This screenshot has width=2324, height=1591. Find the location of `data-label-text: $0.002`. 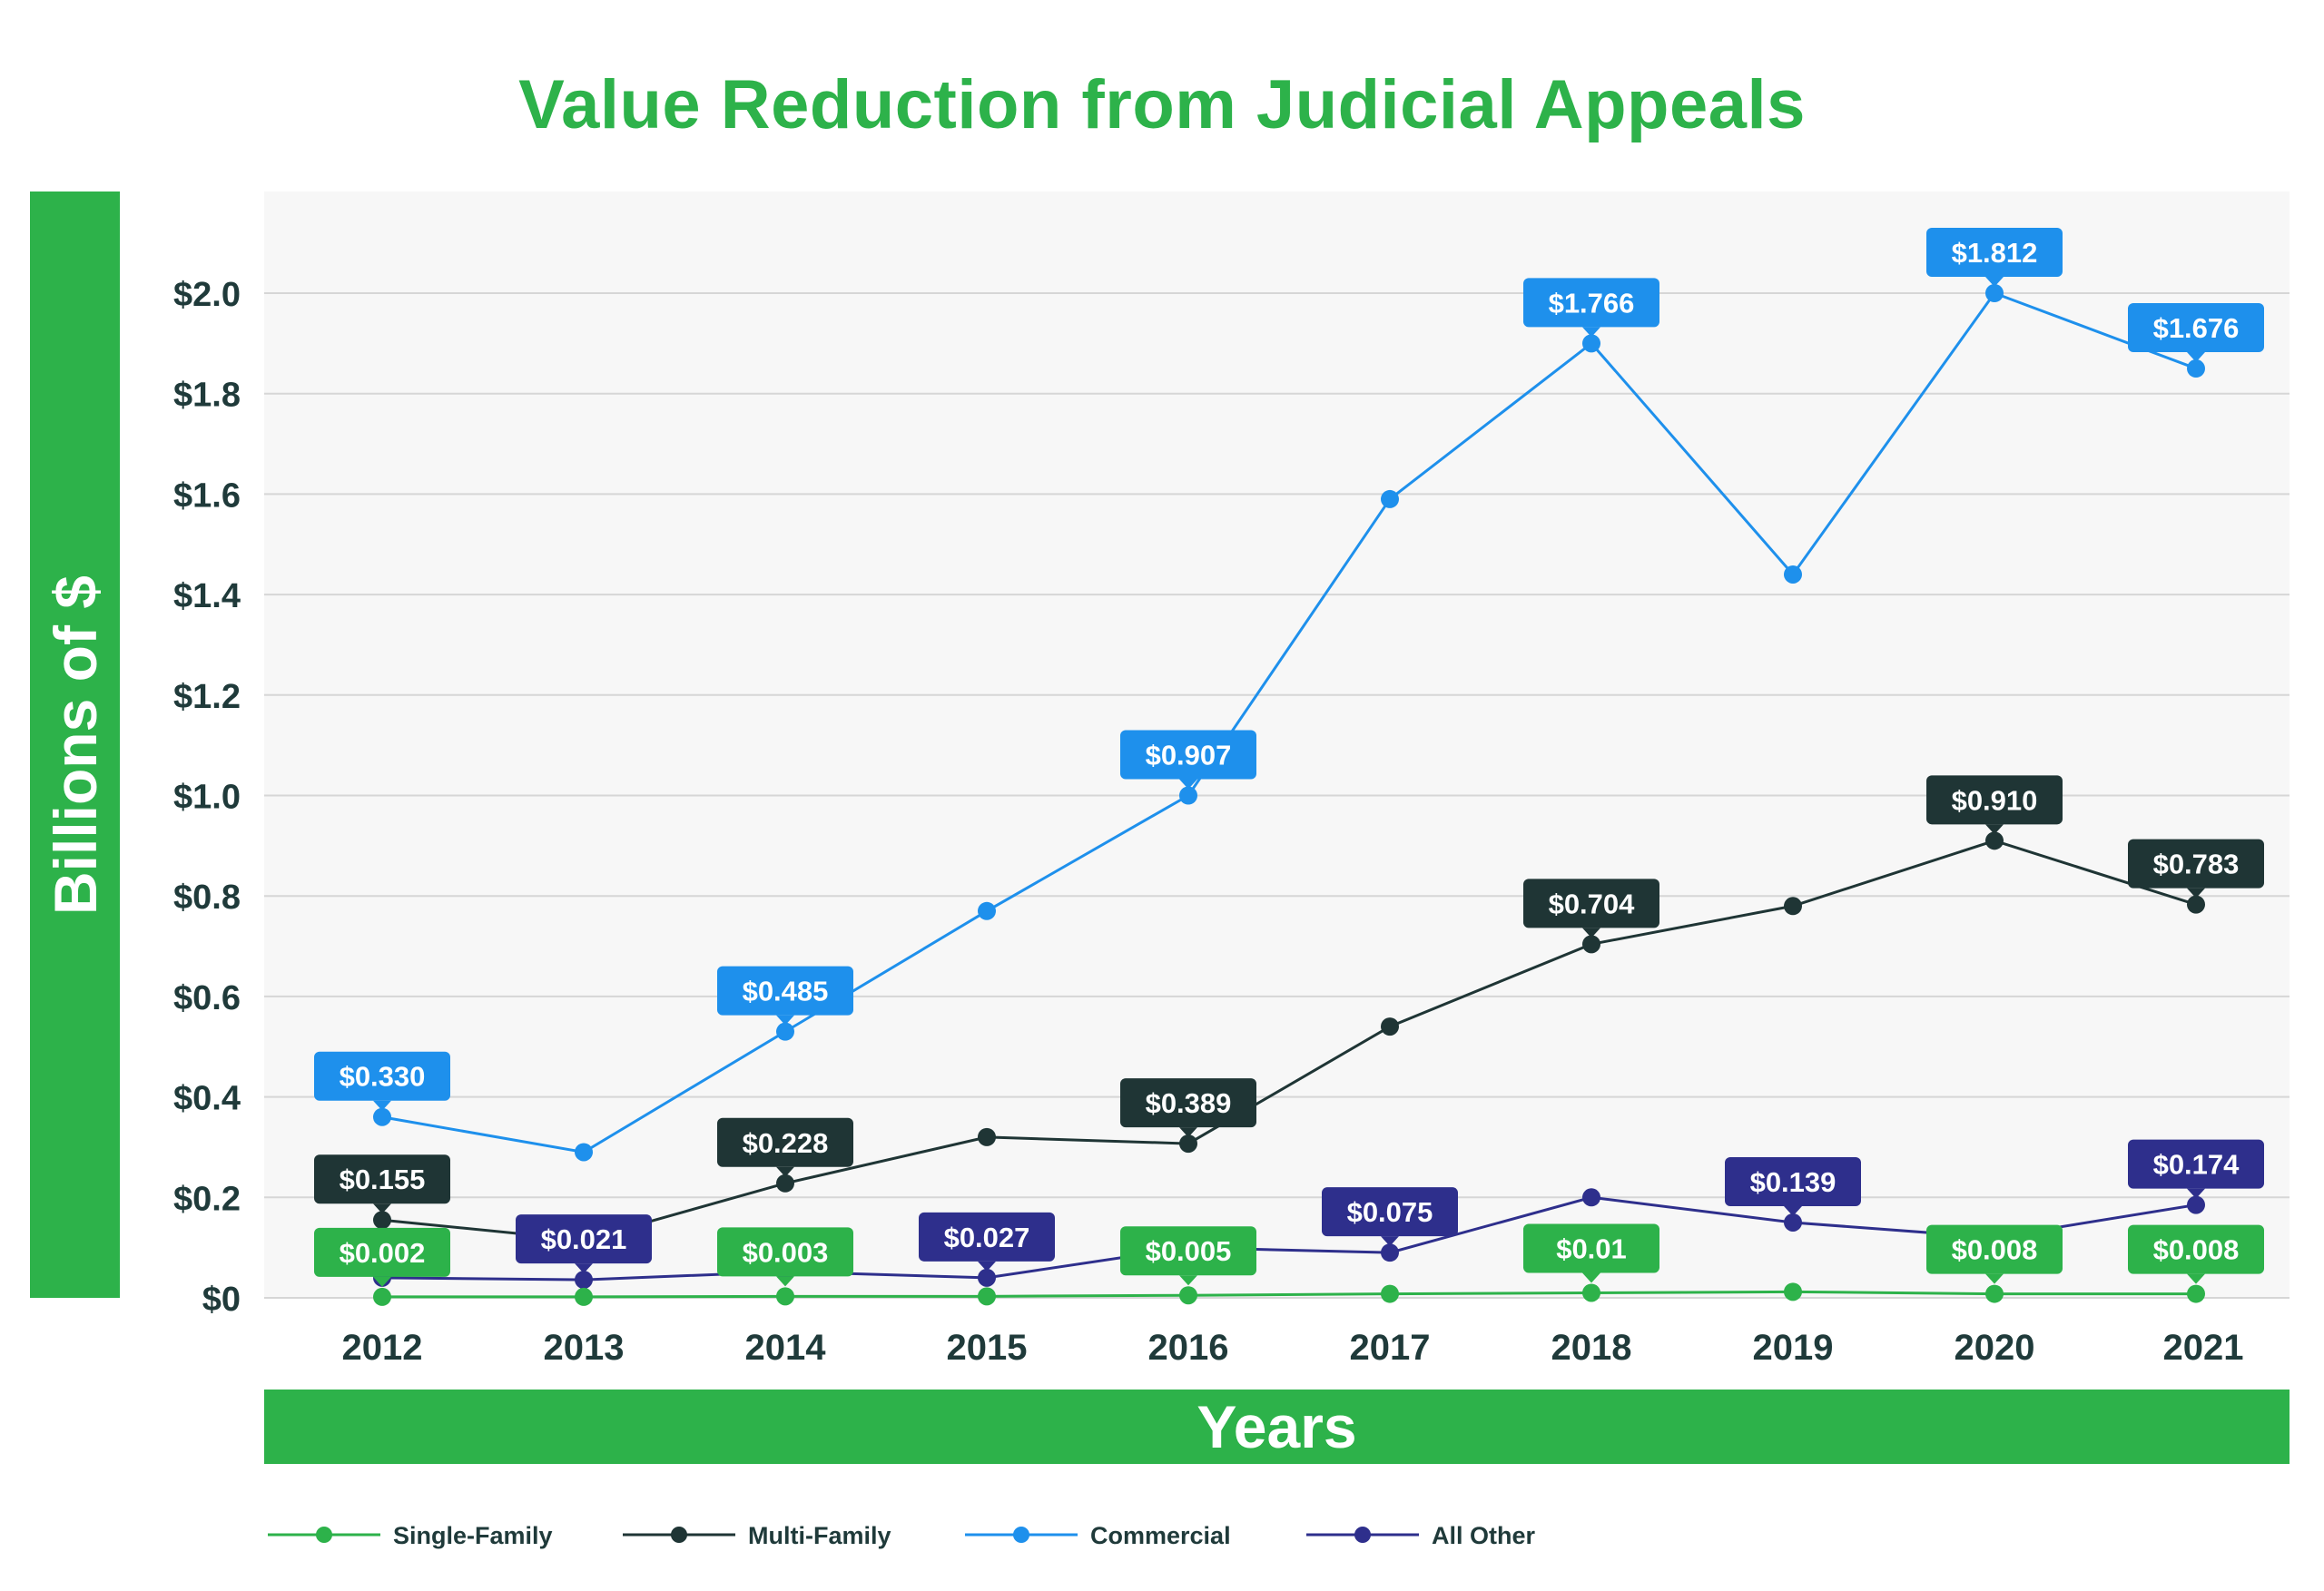

data-label-text: $0.002 is located at coordinates (383, 1253).